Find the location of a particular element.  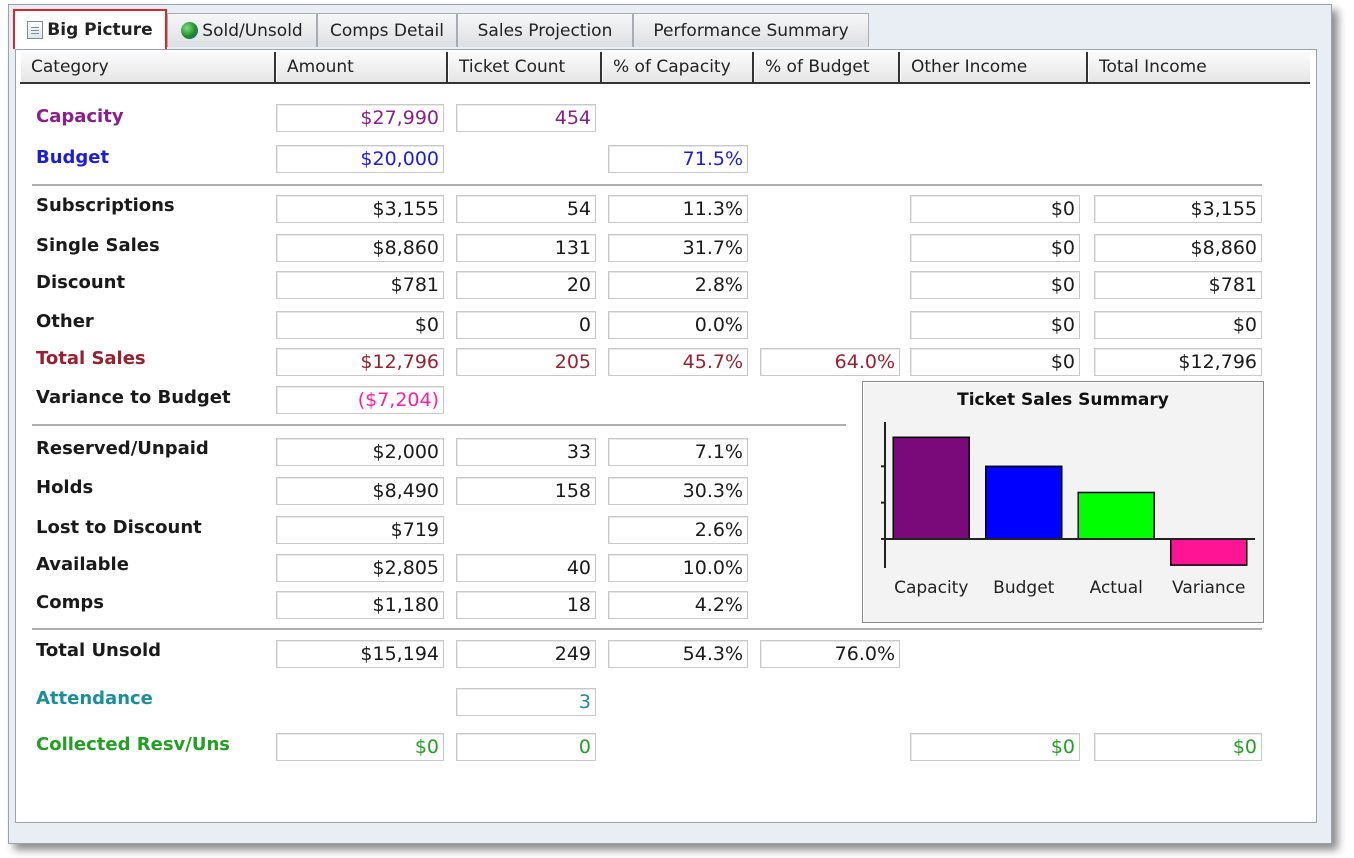

total-sales-count: 205 is located at coordinates (526, 362).